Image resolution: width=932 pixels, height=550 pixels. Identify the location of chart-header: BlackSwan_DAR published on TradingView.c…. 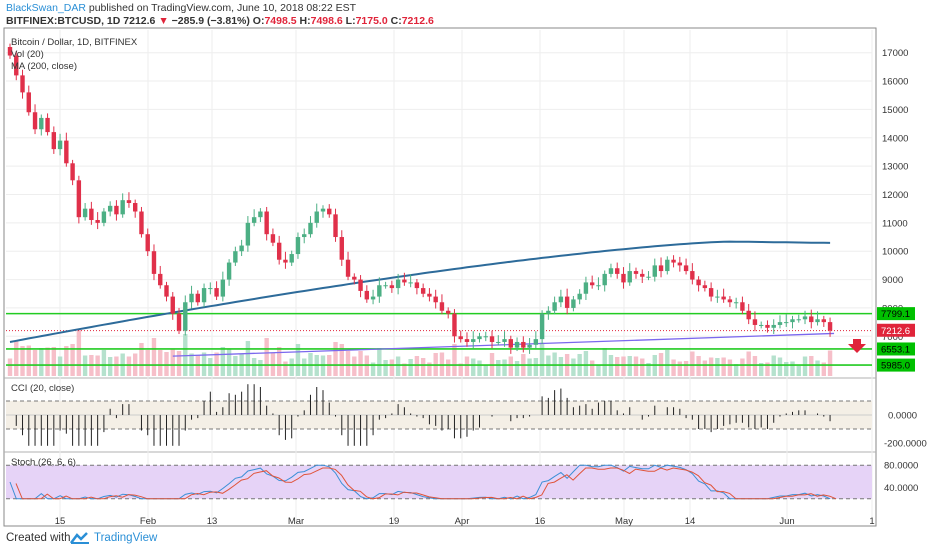
(464, 14).